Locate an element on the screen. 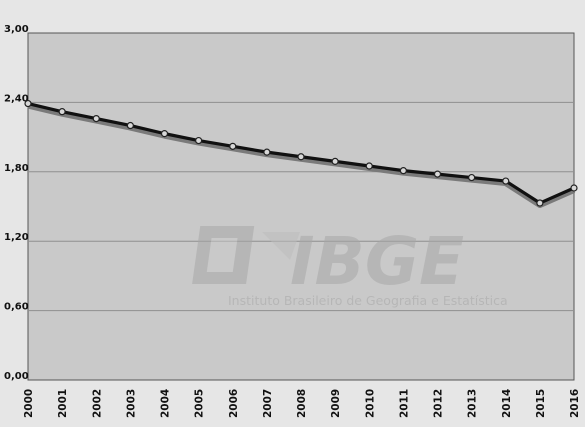 This screenshot has width=585, height=427. y-tick-label: 1,20 is located at coordinates (16, 237).